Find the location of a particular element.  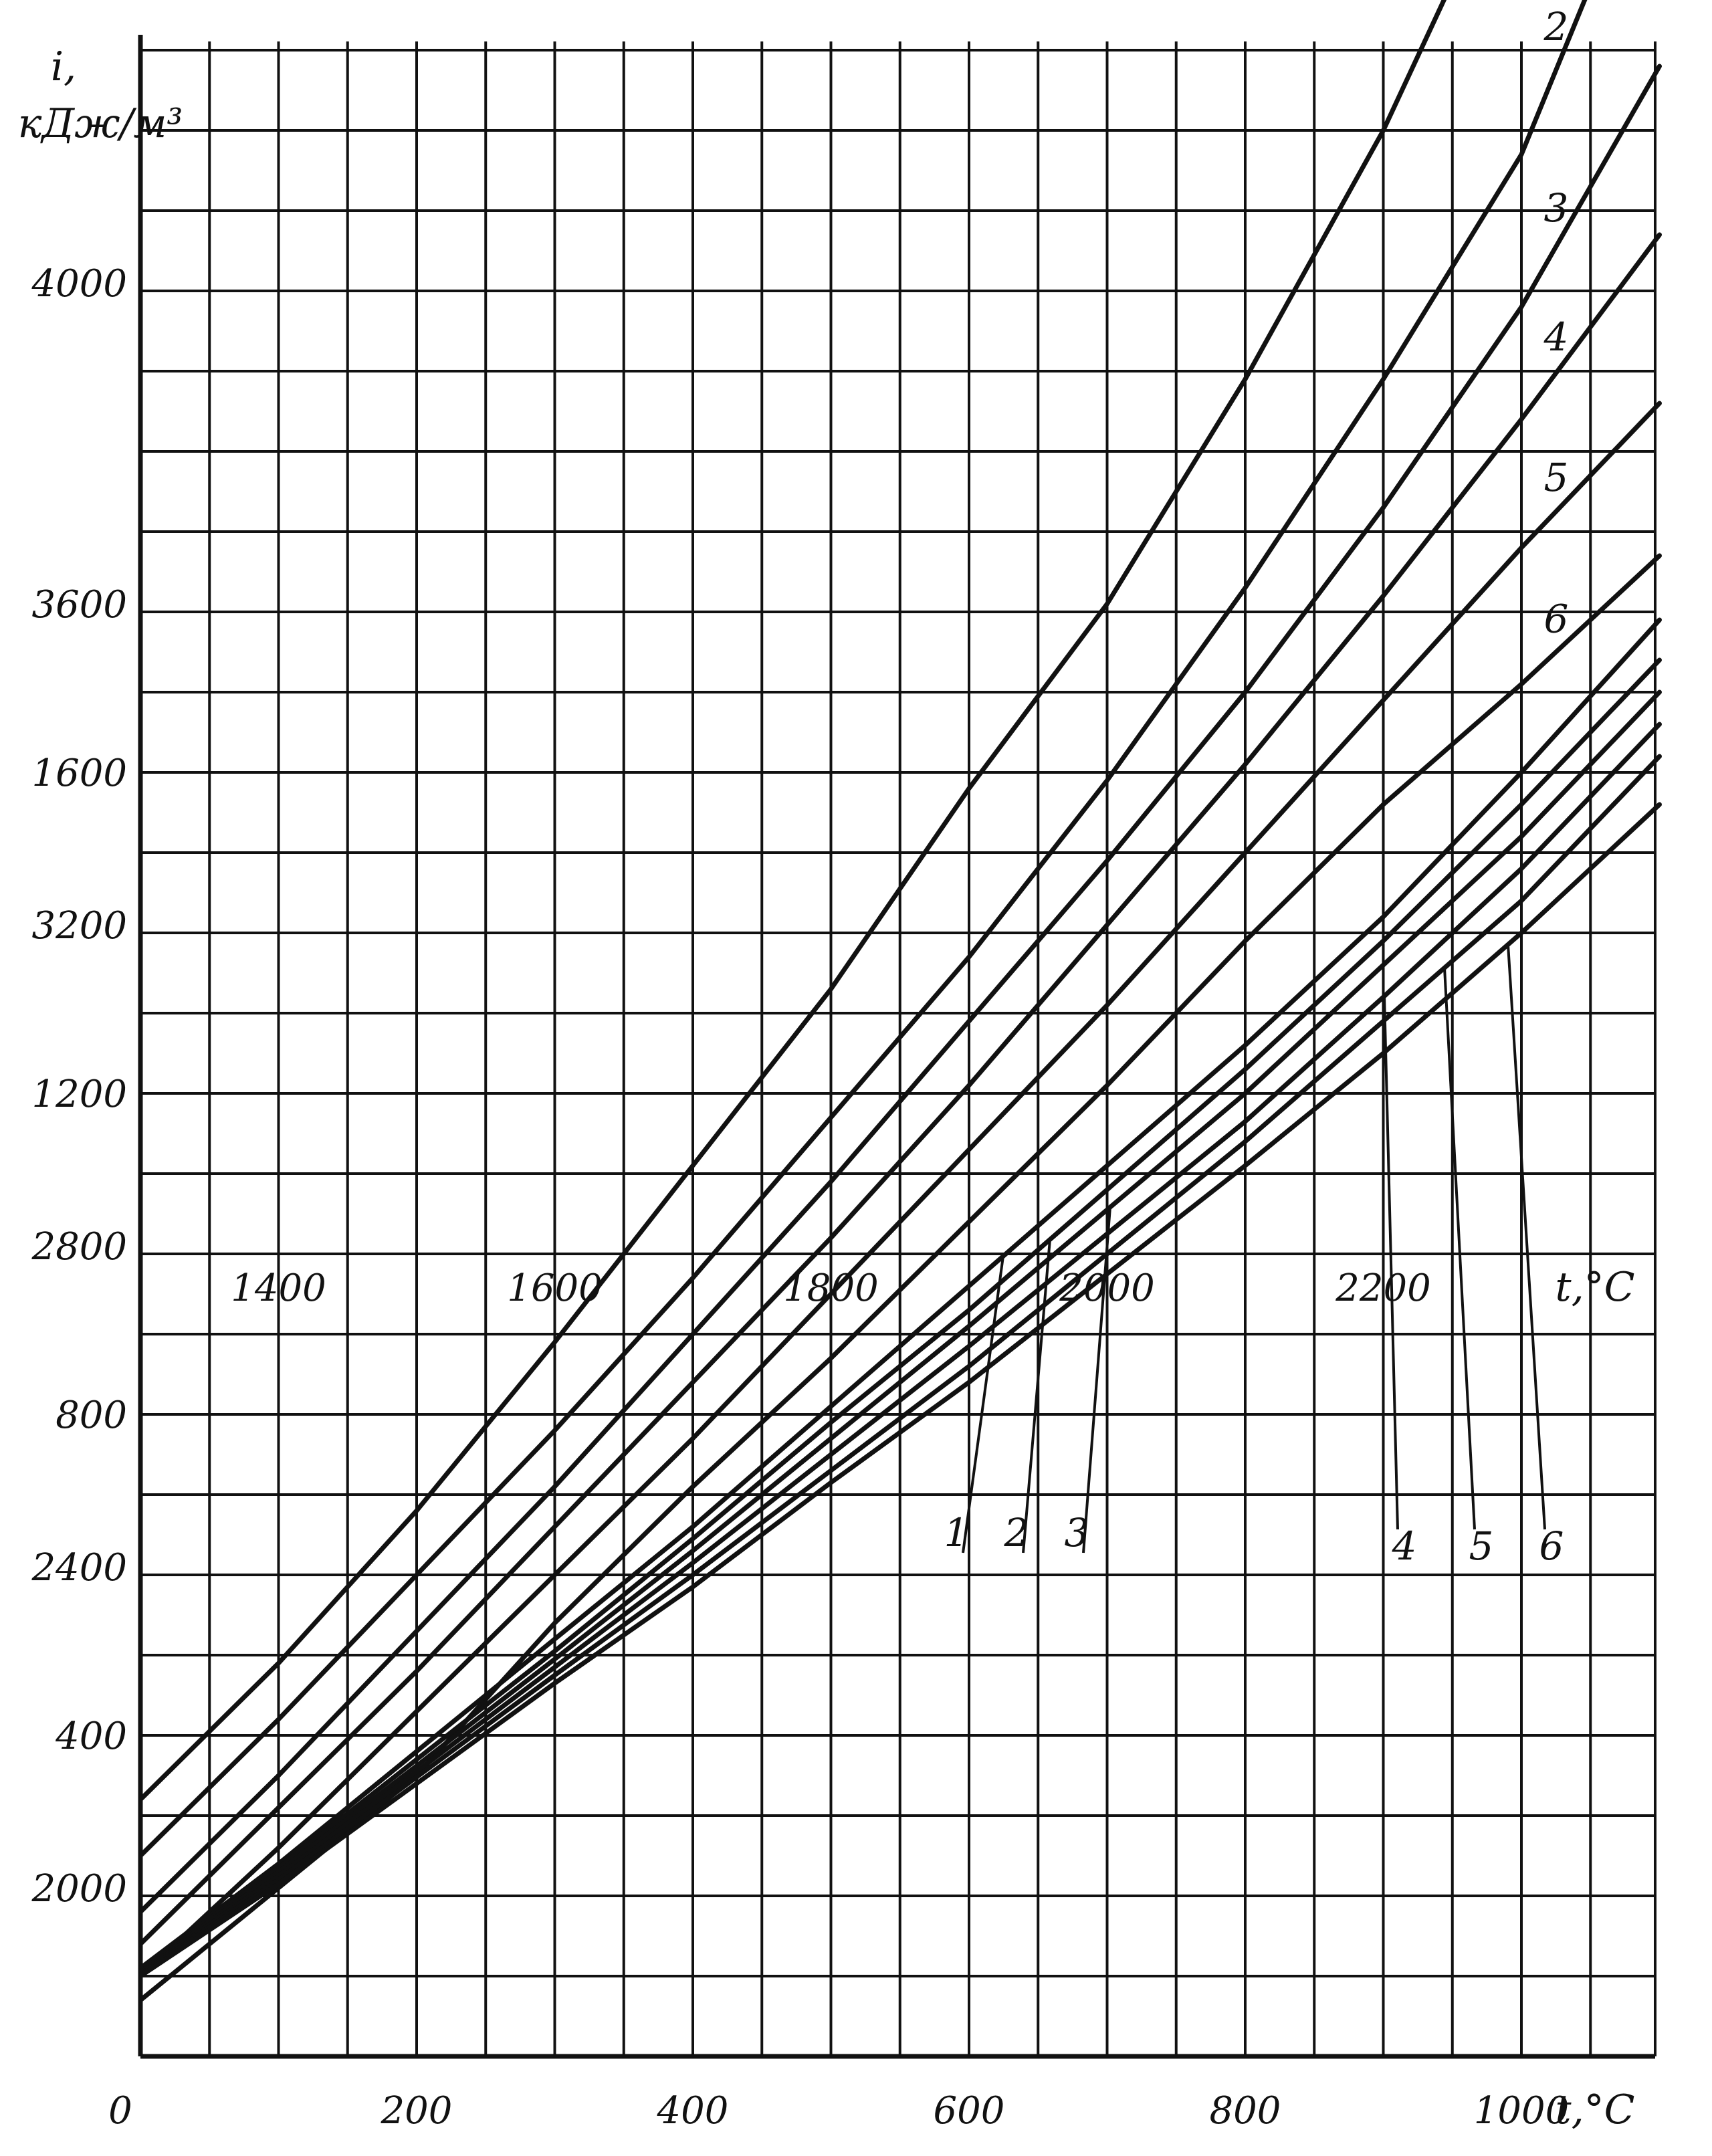

upper-curve-label-4: 4 is located at coordinates (1555, 337).